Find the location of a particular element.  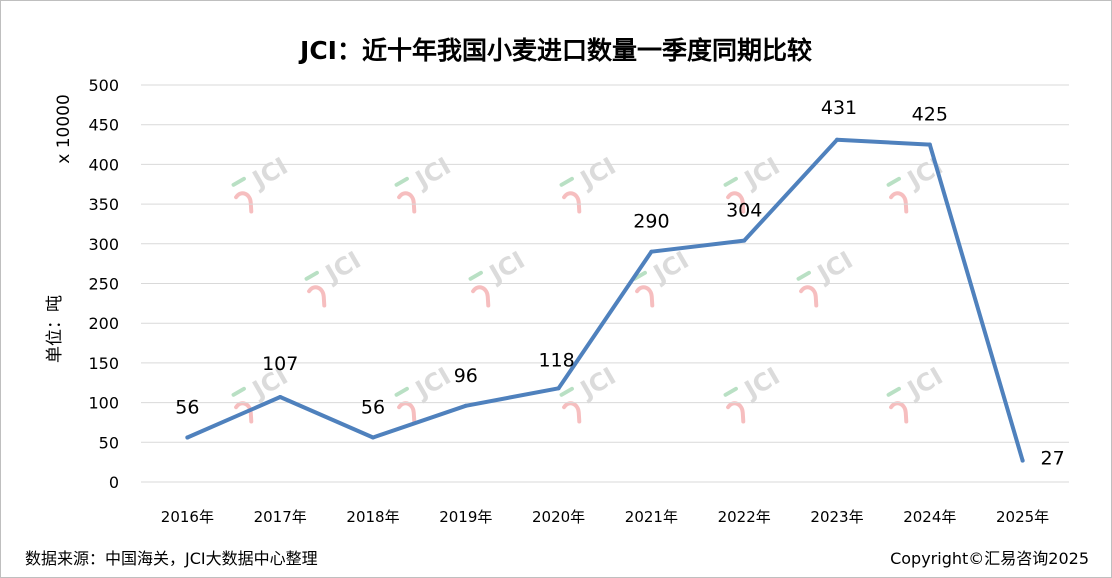

y-axis-label: 单位：吨 is located at coordinates (55, 329).